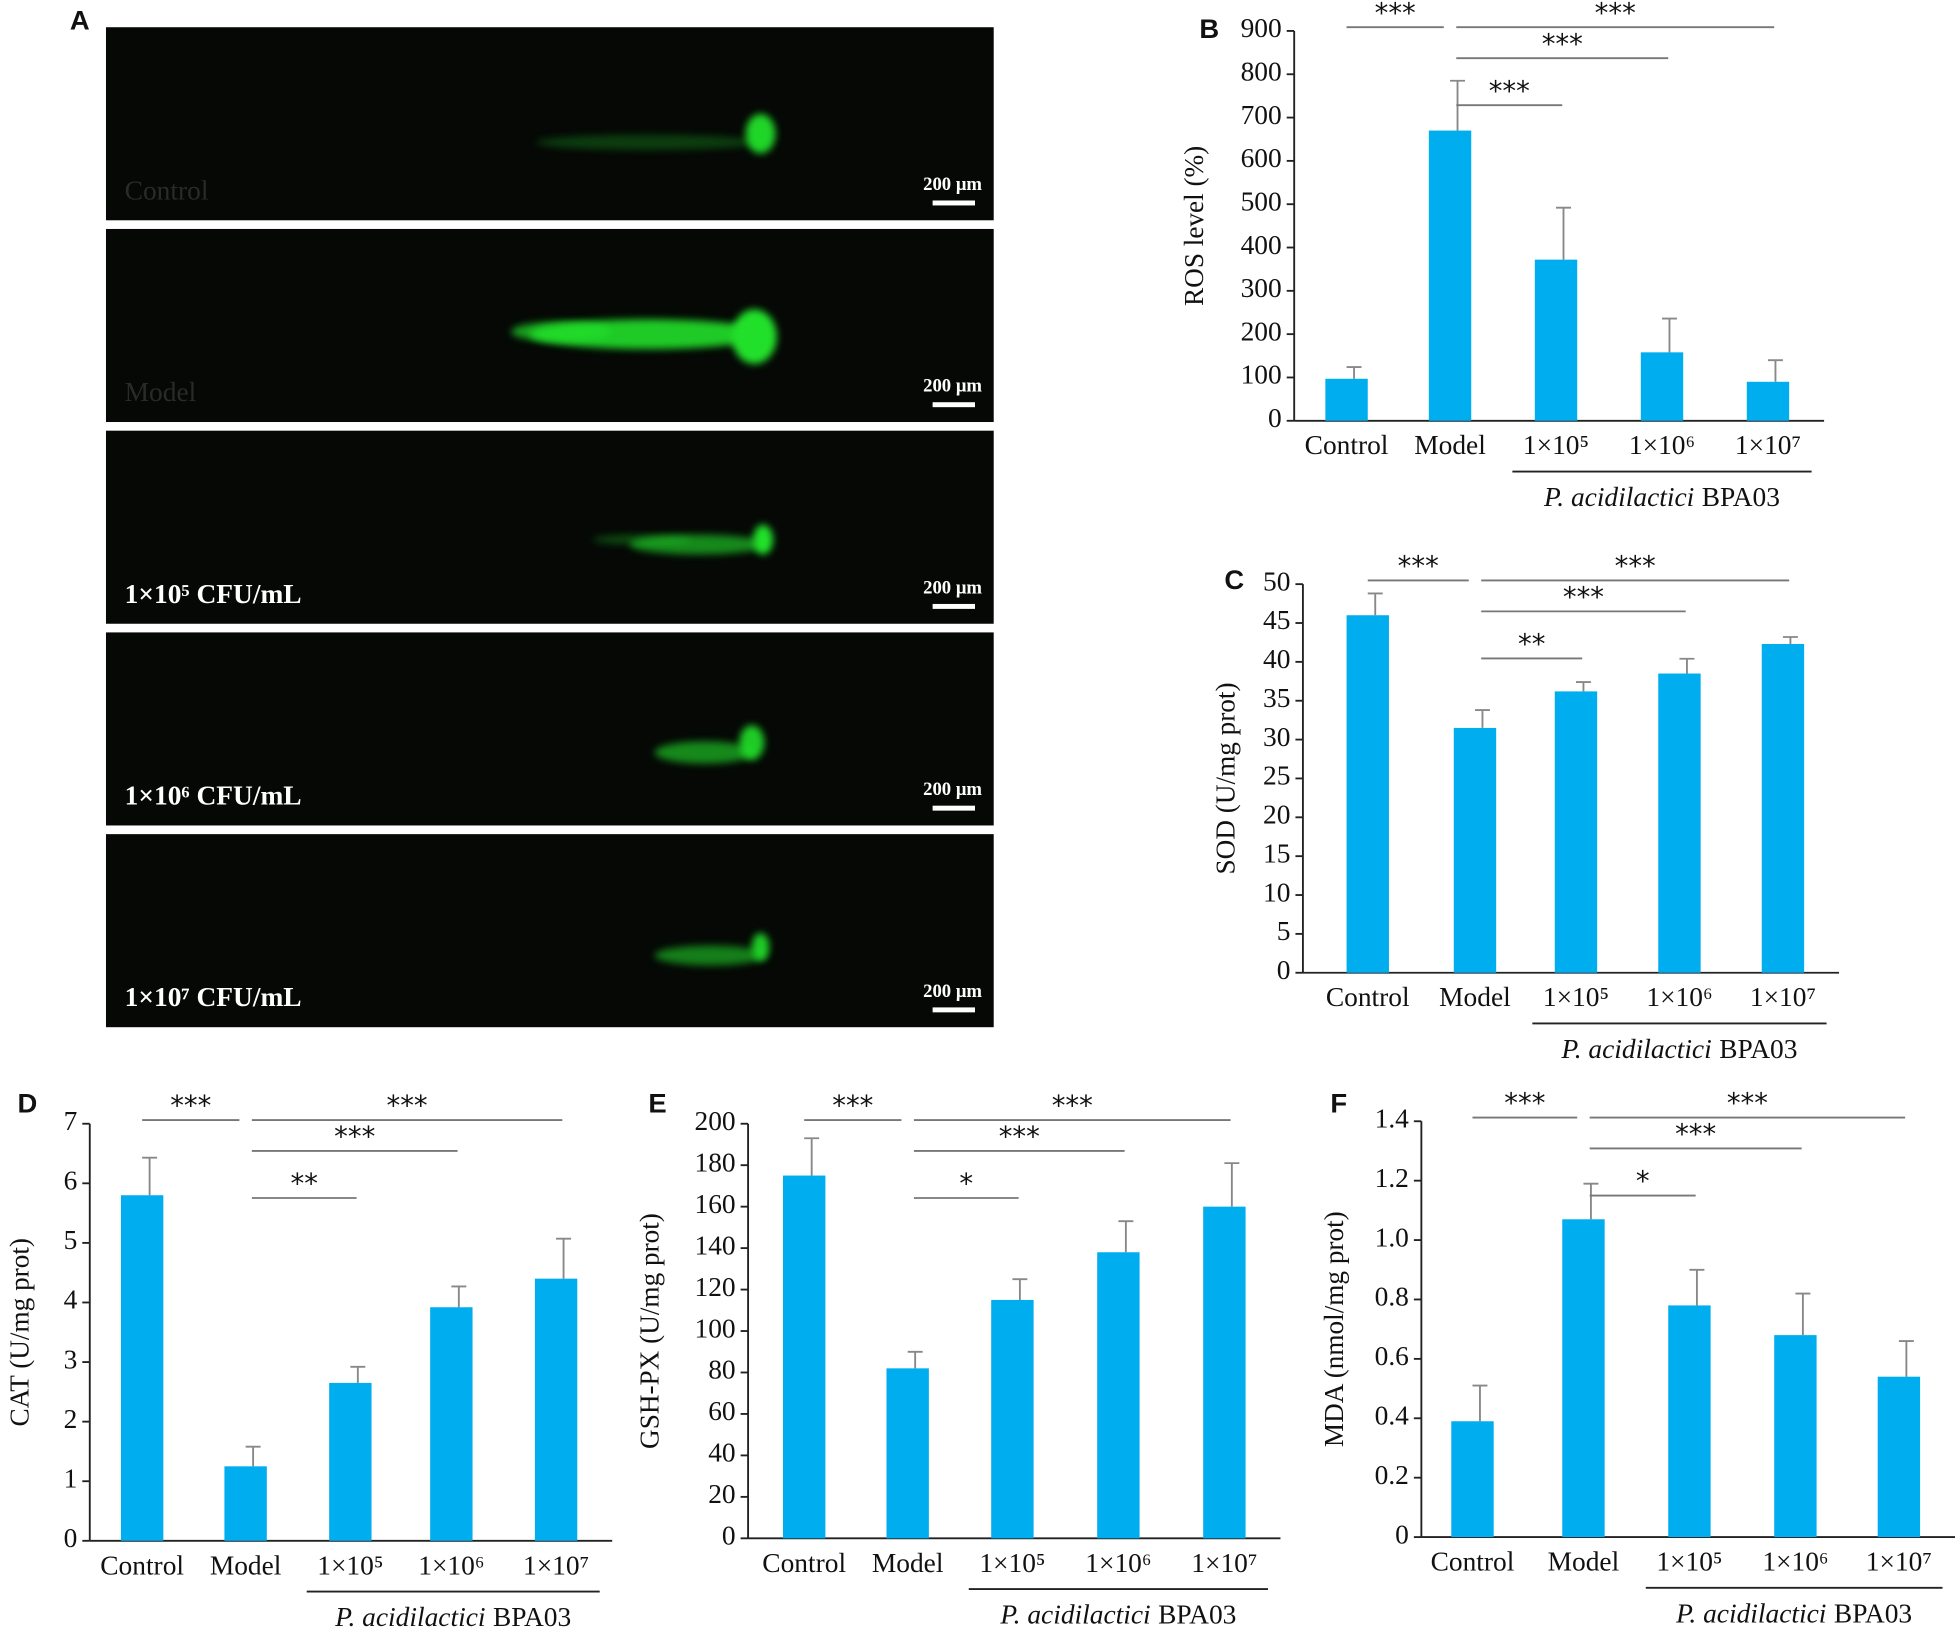  I want to click on y-tick-label: 1.0, so click(1392, 1237).